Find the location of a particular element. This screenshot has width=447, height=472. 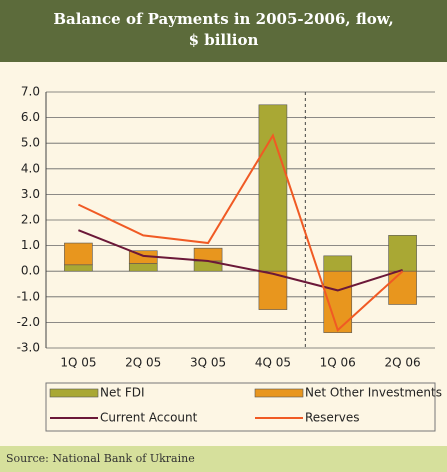

y-tick-label: 3.0 is located at coordinates (30, 194).